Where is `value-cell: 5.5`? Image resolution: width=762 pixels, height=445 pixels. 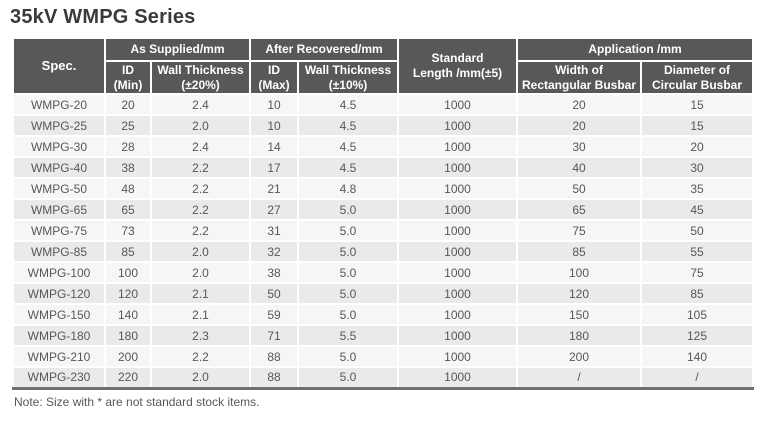 value-cell: 5.5 is located at coordinates (348, 335).